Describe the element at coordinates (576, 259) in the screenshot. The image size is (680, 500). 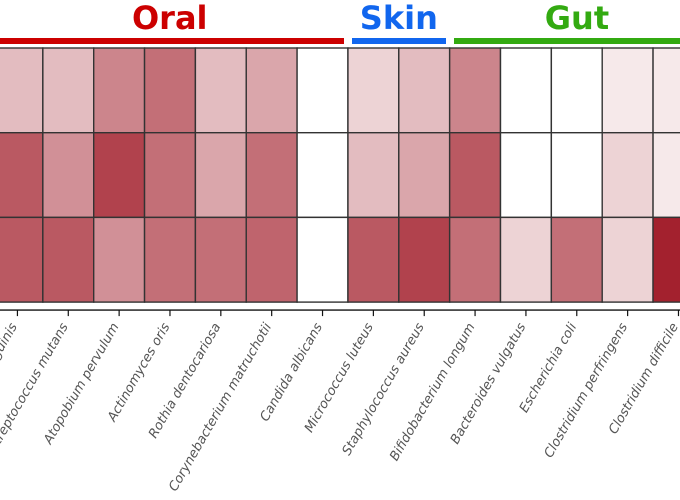
I see `heatmap-cell-r2-c11` at that location.